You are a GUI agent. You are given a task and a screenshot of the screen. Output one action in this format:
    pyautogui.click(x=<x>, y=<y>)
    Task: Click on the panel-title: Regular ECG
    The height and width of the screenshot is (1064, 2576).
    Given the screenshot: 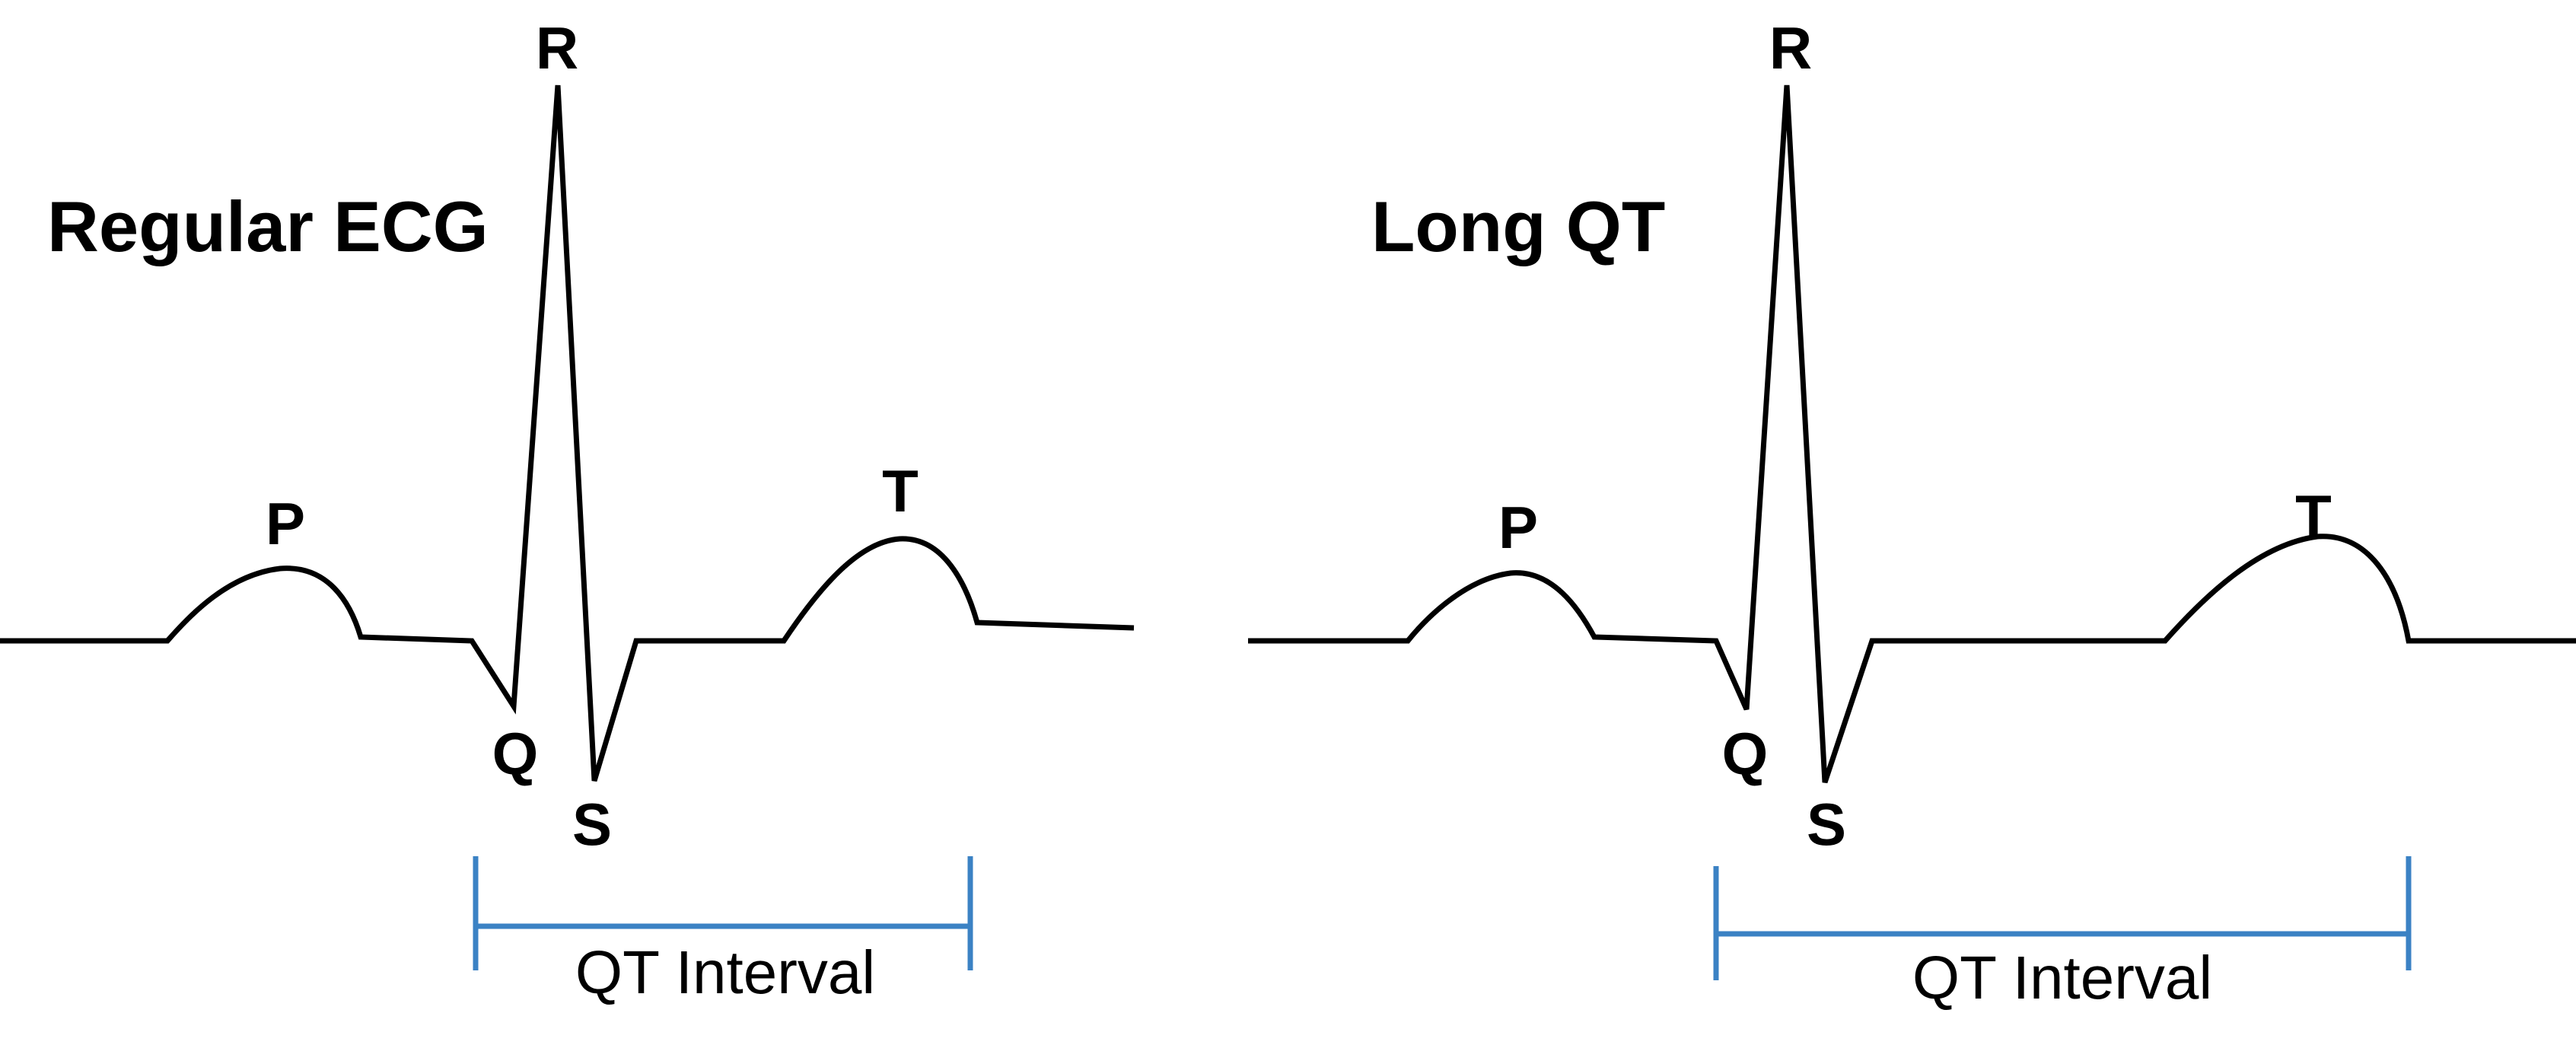 What is the action you would take?
    pyautogui.click(x=268, y=226)
    